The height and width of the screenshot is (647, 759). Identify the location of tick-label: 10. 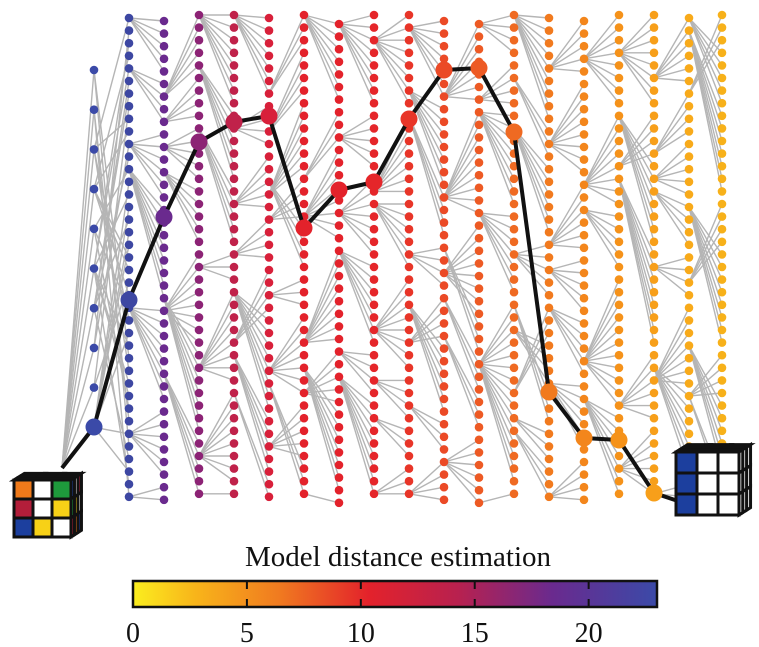
(361, 632).